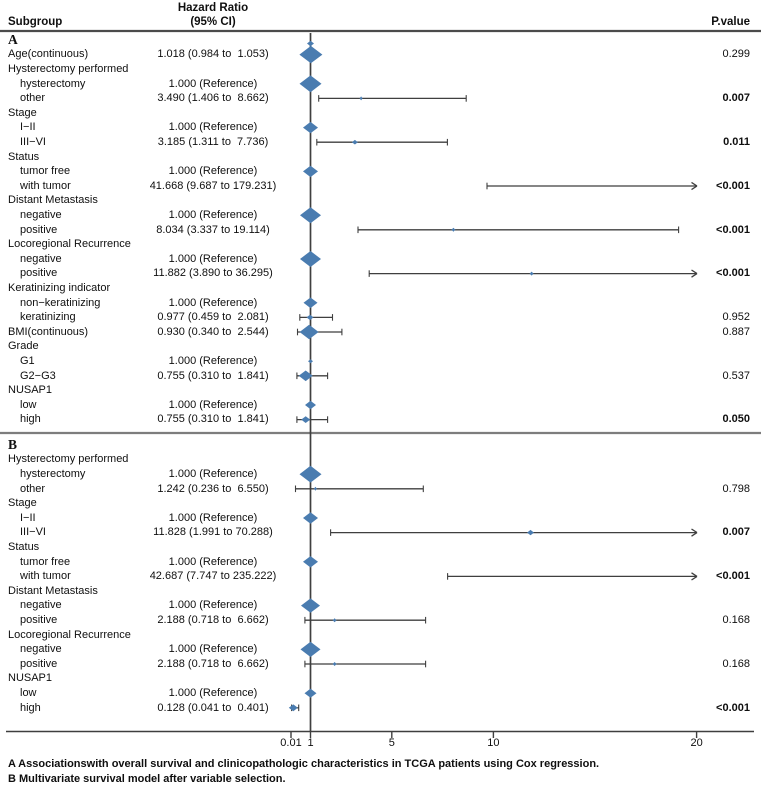 The image size is (761, 789). I want to click on row-hr-text: 0.755 (0.310 to 1.841), so click(213, 419).